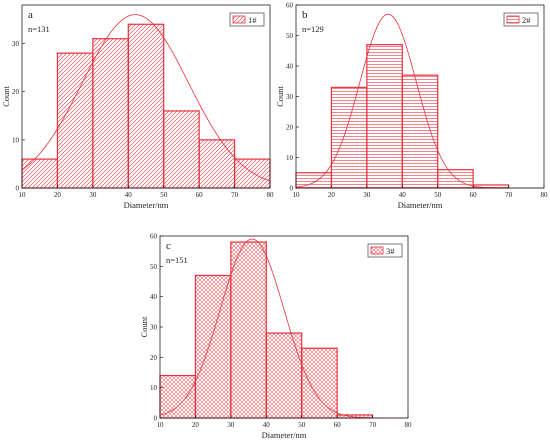  I want to click on panel-letter: c, so click(168, 246).